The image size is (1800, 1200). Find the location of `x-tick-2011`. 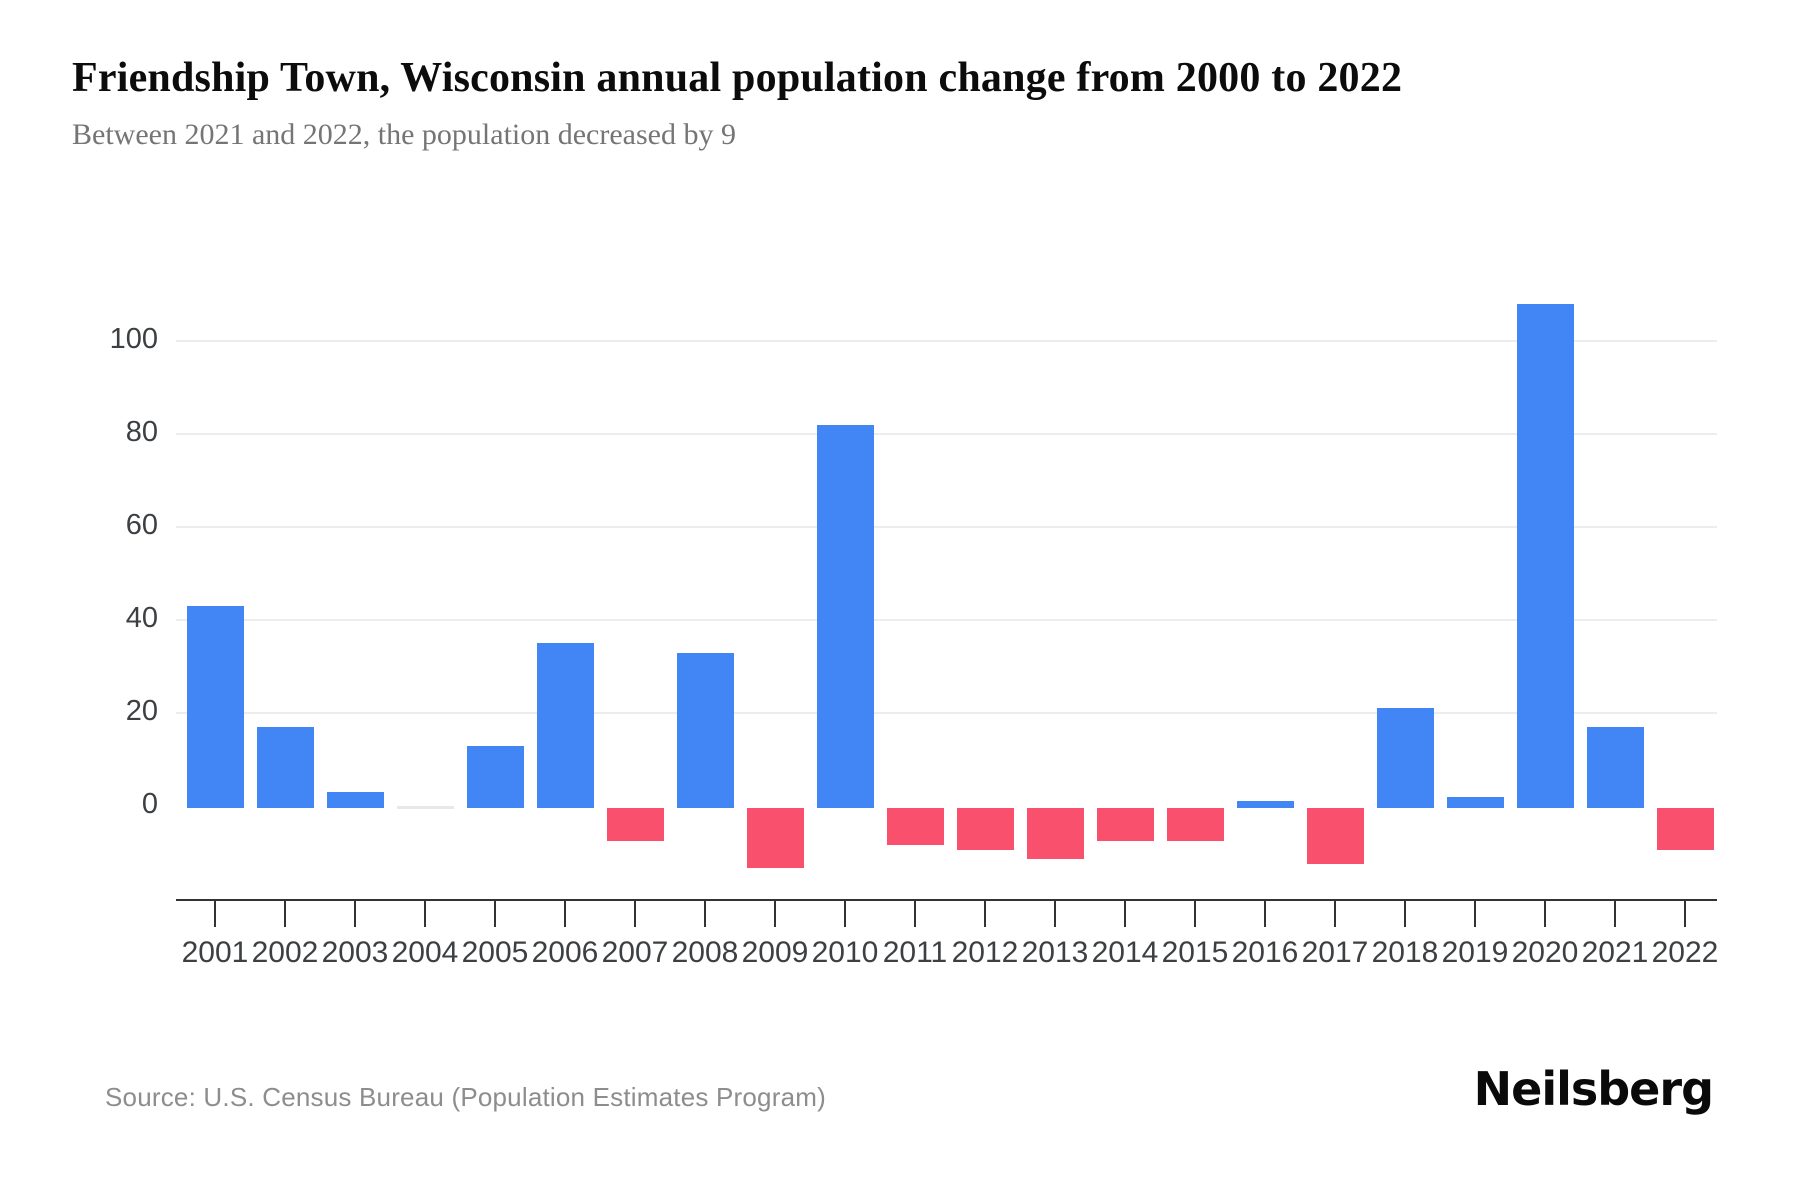

x-tick-2011 is located at coordinates (915, 913).